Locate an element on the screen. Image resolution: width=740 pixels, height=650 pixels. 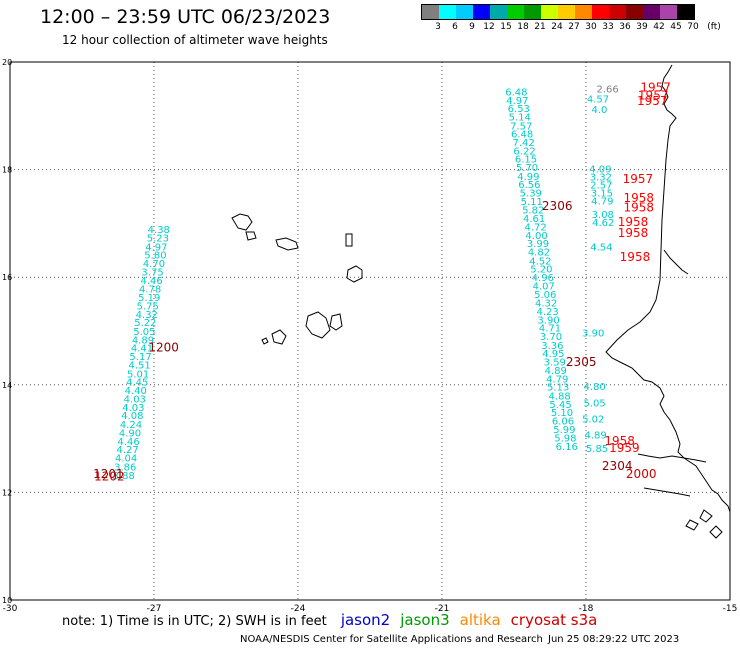
wave-height-label: 5.22 is located at coordinates (145, 323).